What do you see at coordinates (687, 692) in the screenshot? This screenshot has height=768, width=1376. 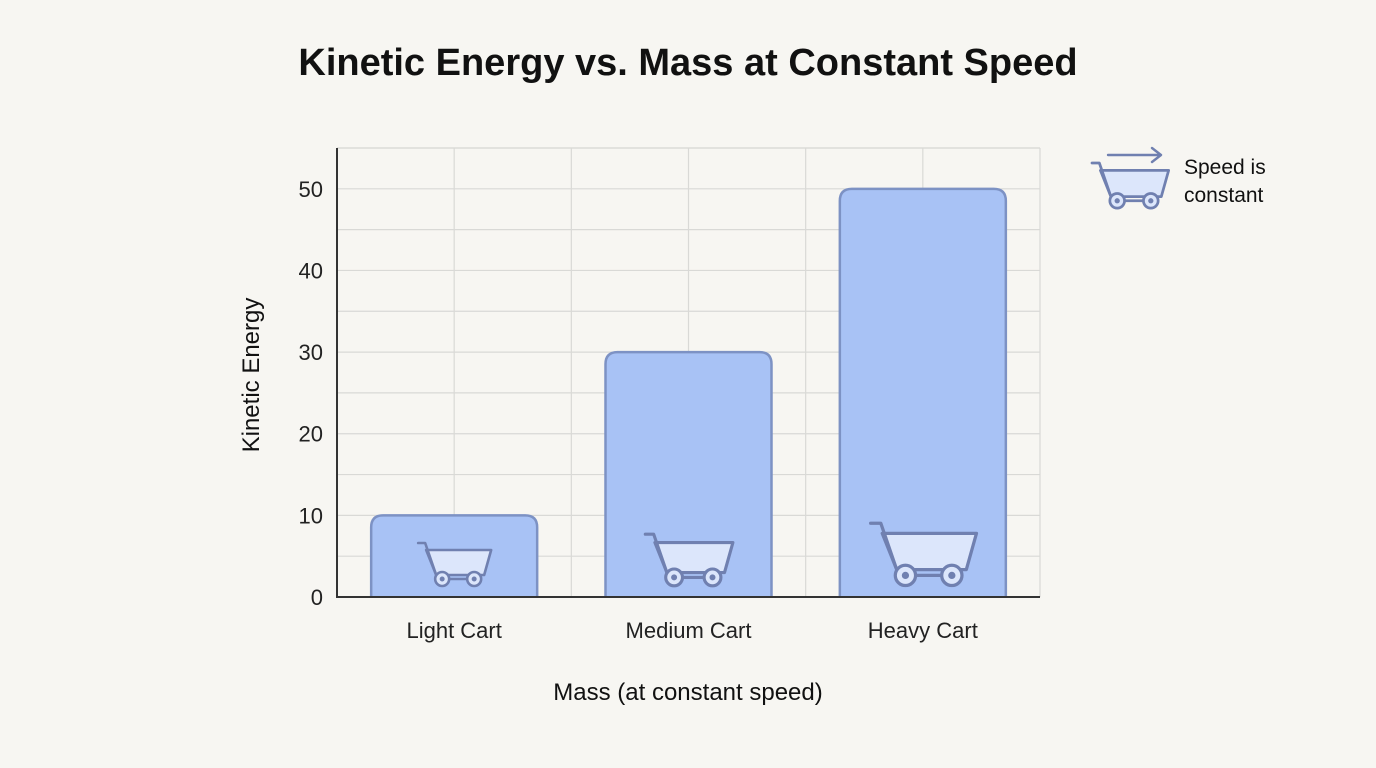 I see `x-axis-label: Mass (at constant speed)` at bounding box center [687, 692].